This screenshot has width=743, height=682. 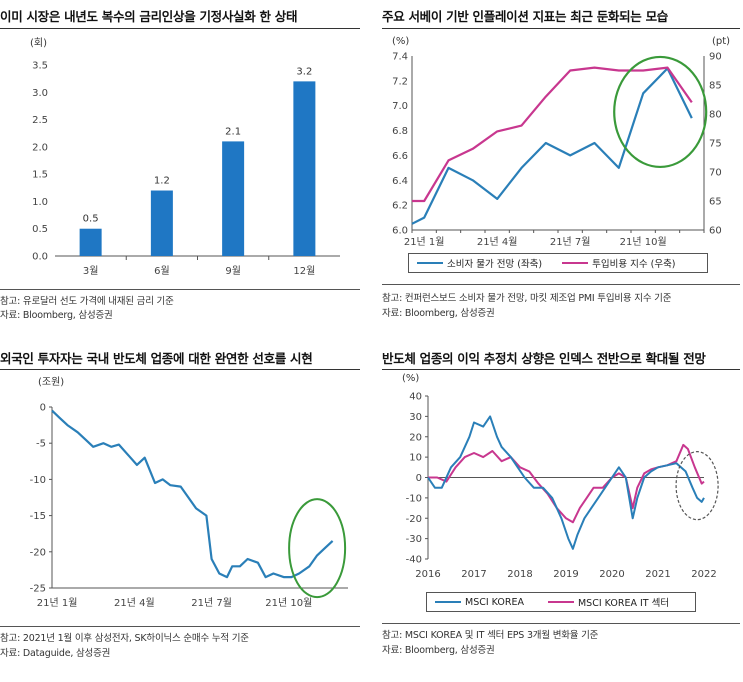 I want to click on right-tick-label: 65, so click(x=715, y=202).